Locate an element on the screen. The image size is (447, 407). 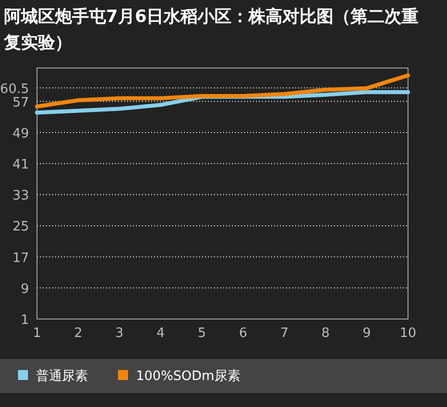
x-tick-label: 2 is located at coordinates (78, 333).